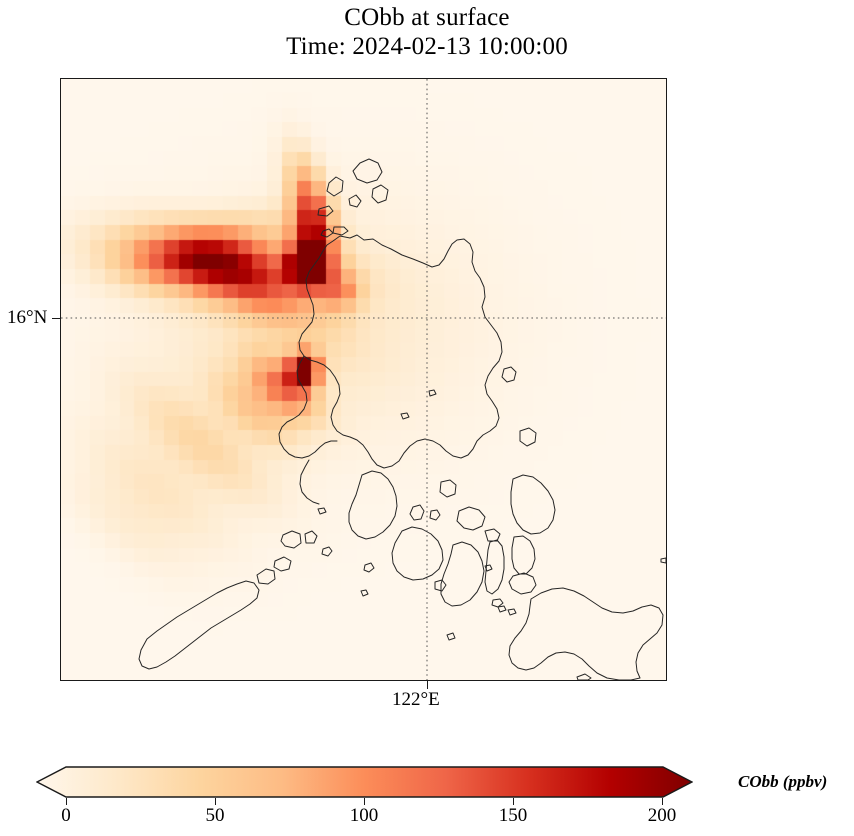  I want to click on lat-tick-mark, so click(56, 318).